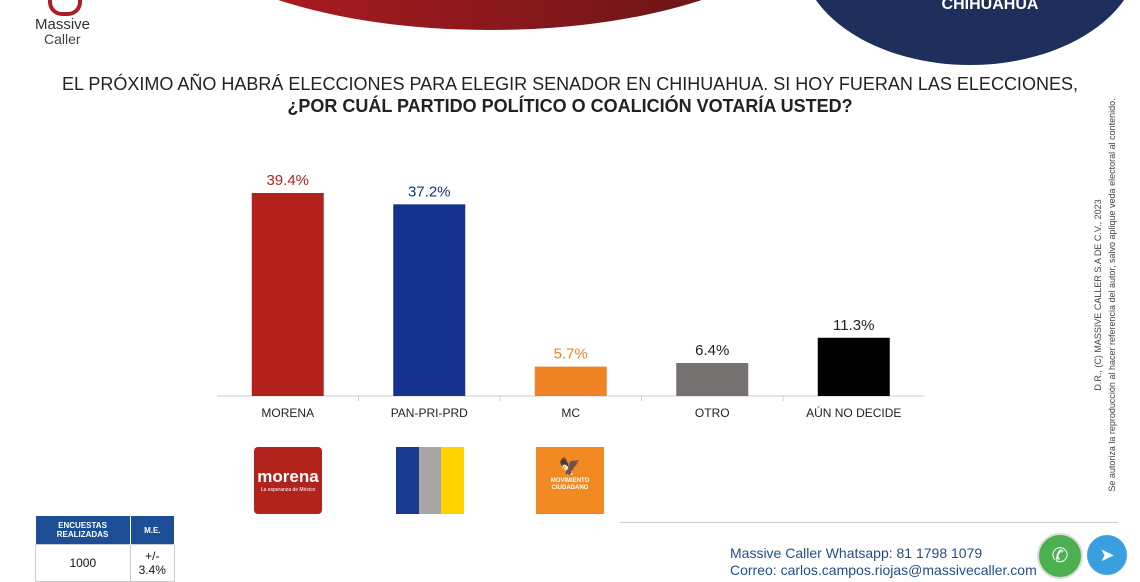 The image size is (1140, 582). Describe the element at coordinates (288, 490) in the screenshot. I see `morena-logo-tagline: La esperanza de México` at that location.